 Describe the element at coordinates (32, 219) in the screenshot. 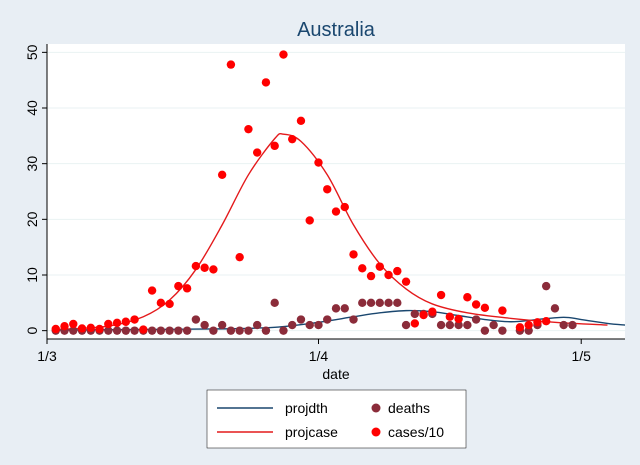

I see `y-tick-label: 20` at that location.